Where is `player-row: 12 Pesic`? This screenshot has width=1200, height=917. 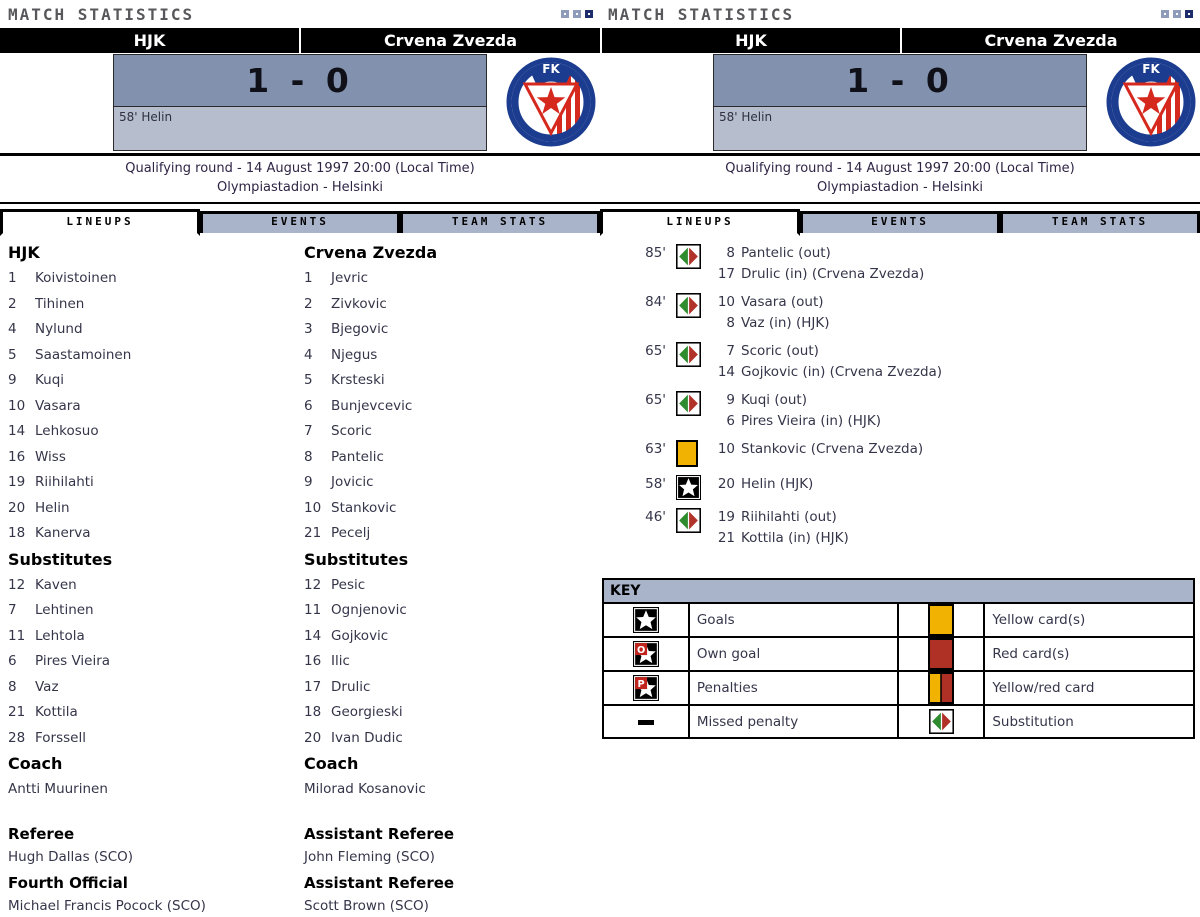 player-row: 12 Pesic is located at coordinates (452, 586).